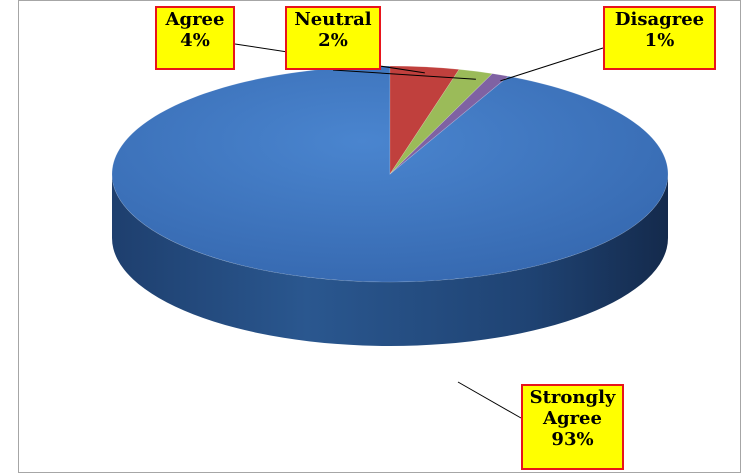 This screenshot has width=750, height=475. I want to click on pie-slice-disagree, so click(449, 124).